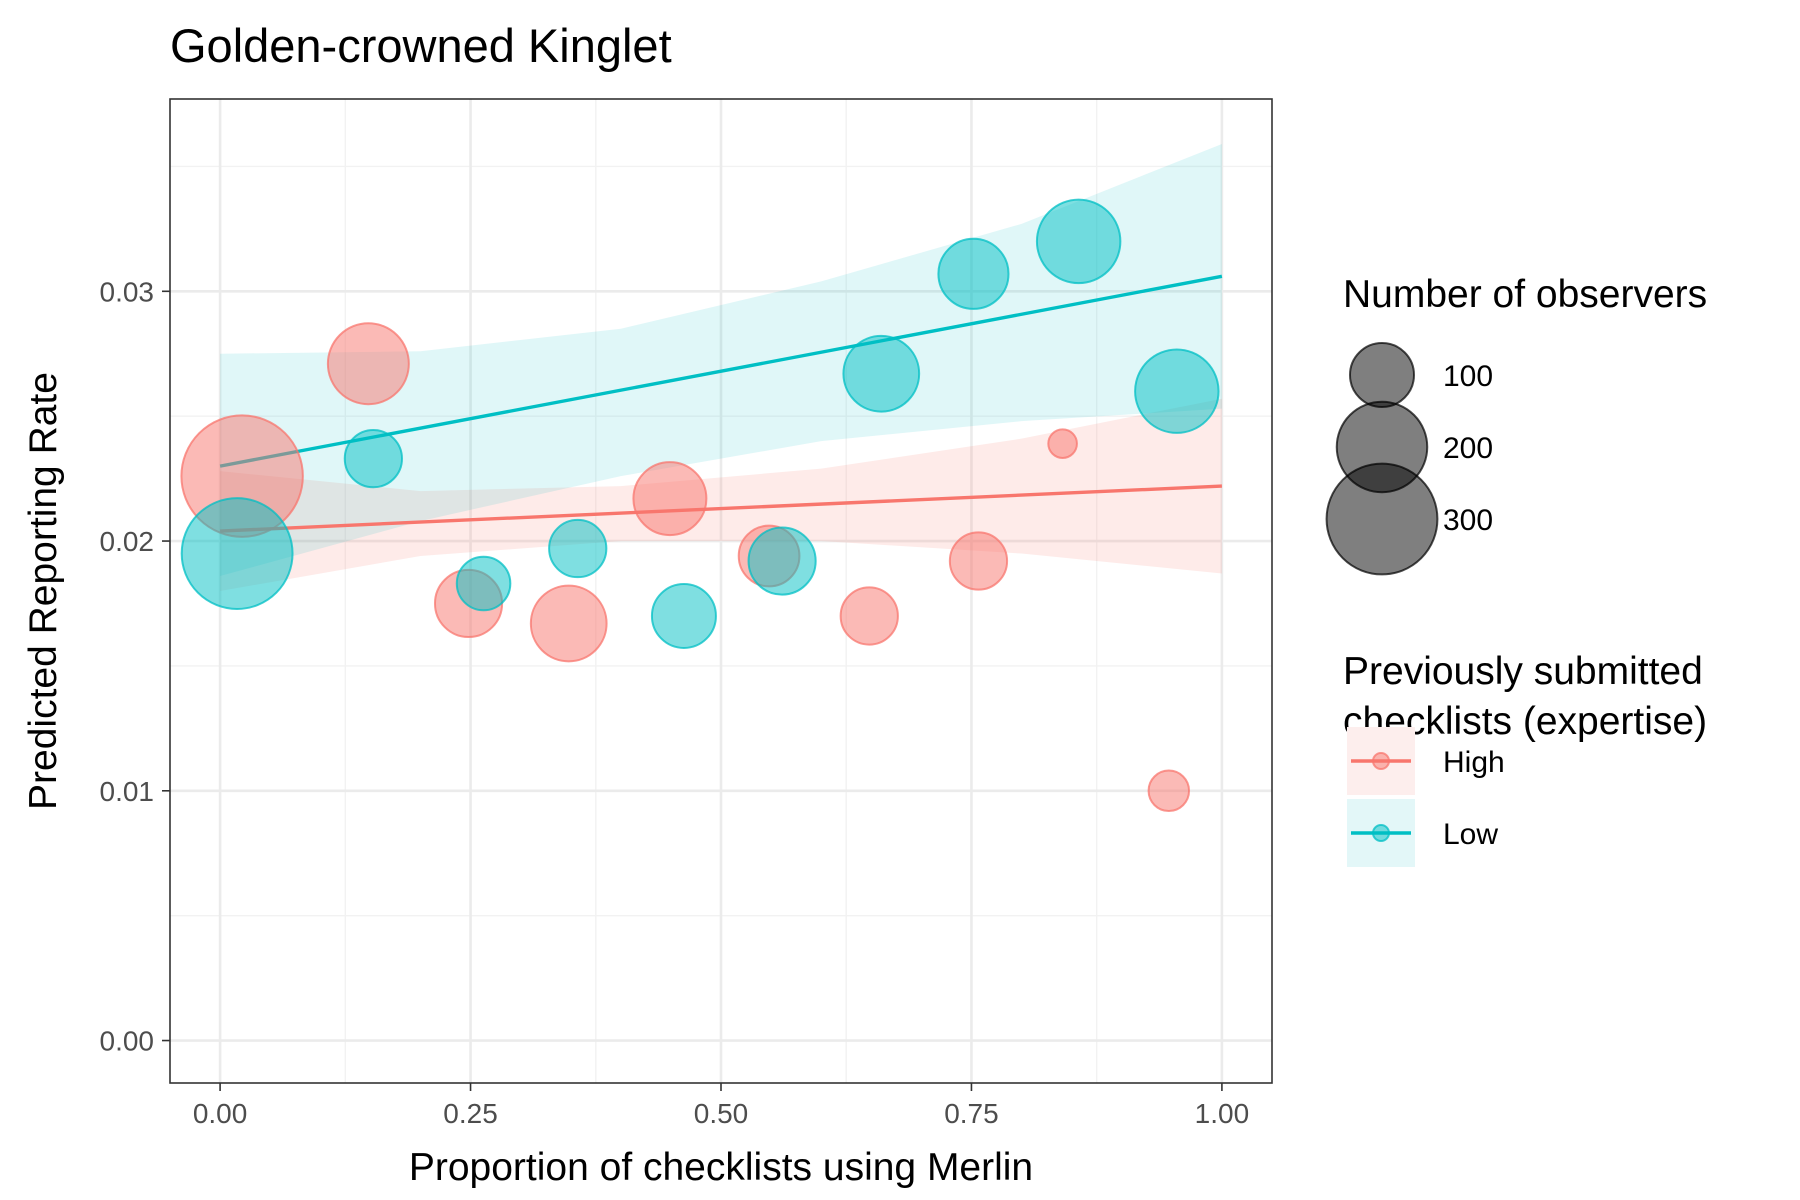  I want to click on color-legend-label-high: High, so click(1474, 762).